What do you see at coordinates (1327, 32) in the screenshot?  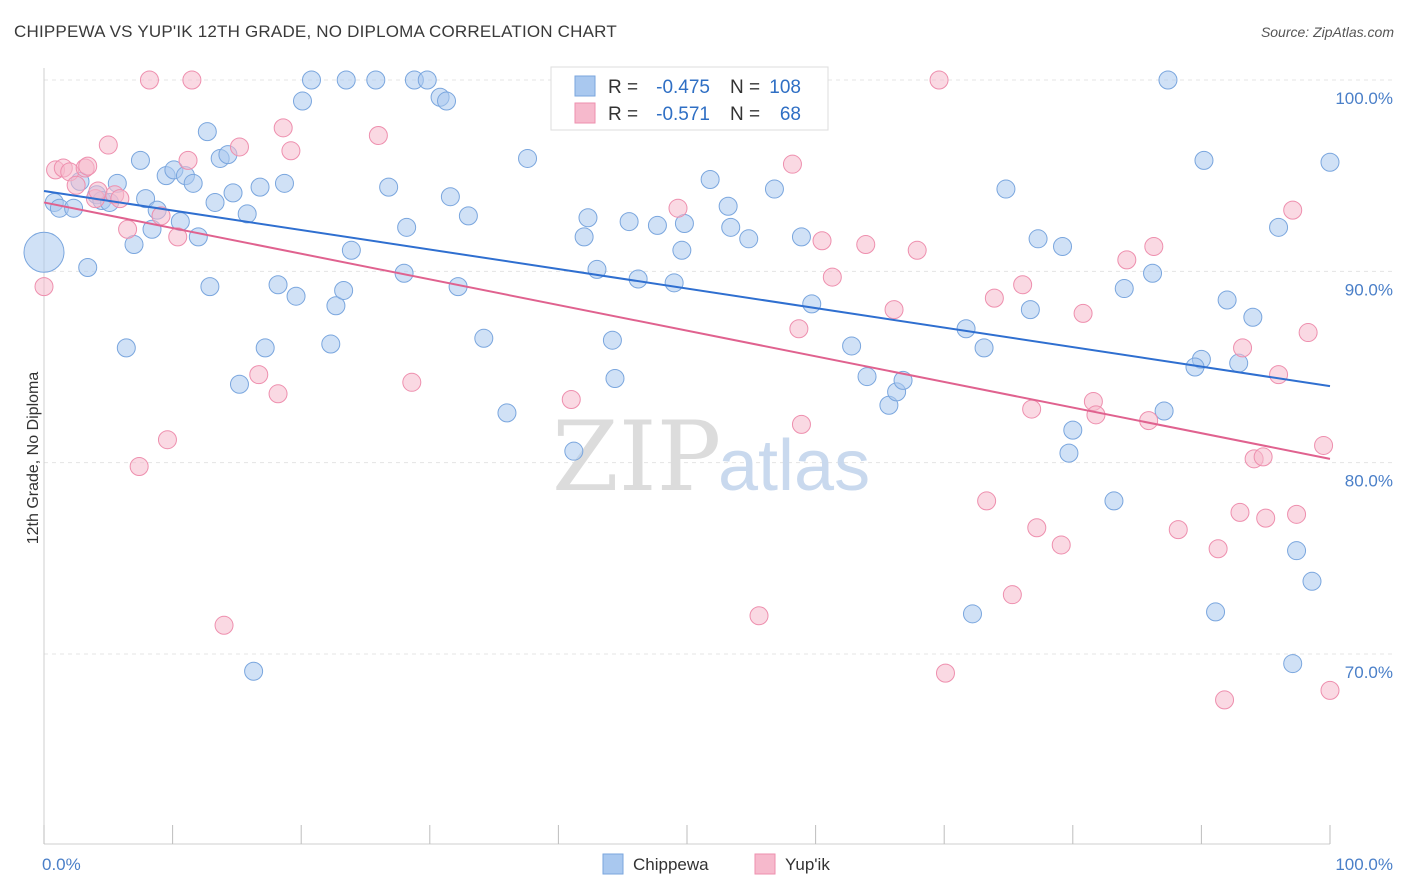 I see `source-label: Source: ZipAtlas.com` at bounding box center [1327, 32].